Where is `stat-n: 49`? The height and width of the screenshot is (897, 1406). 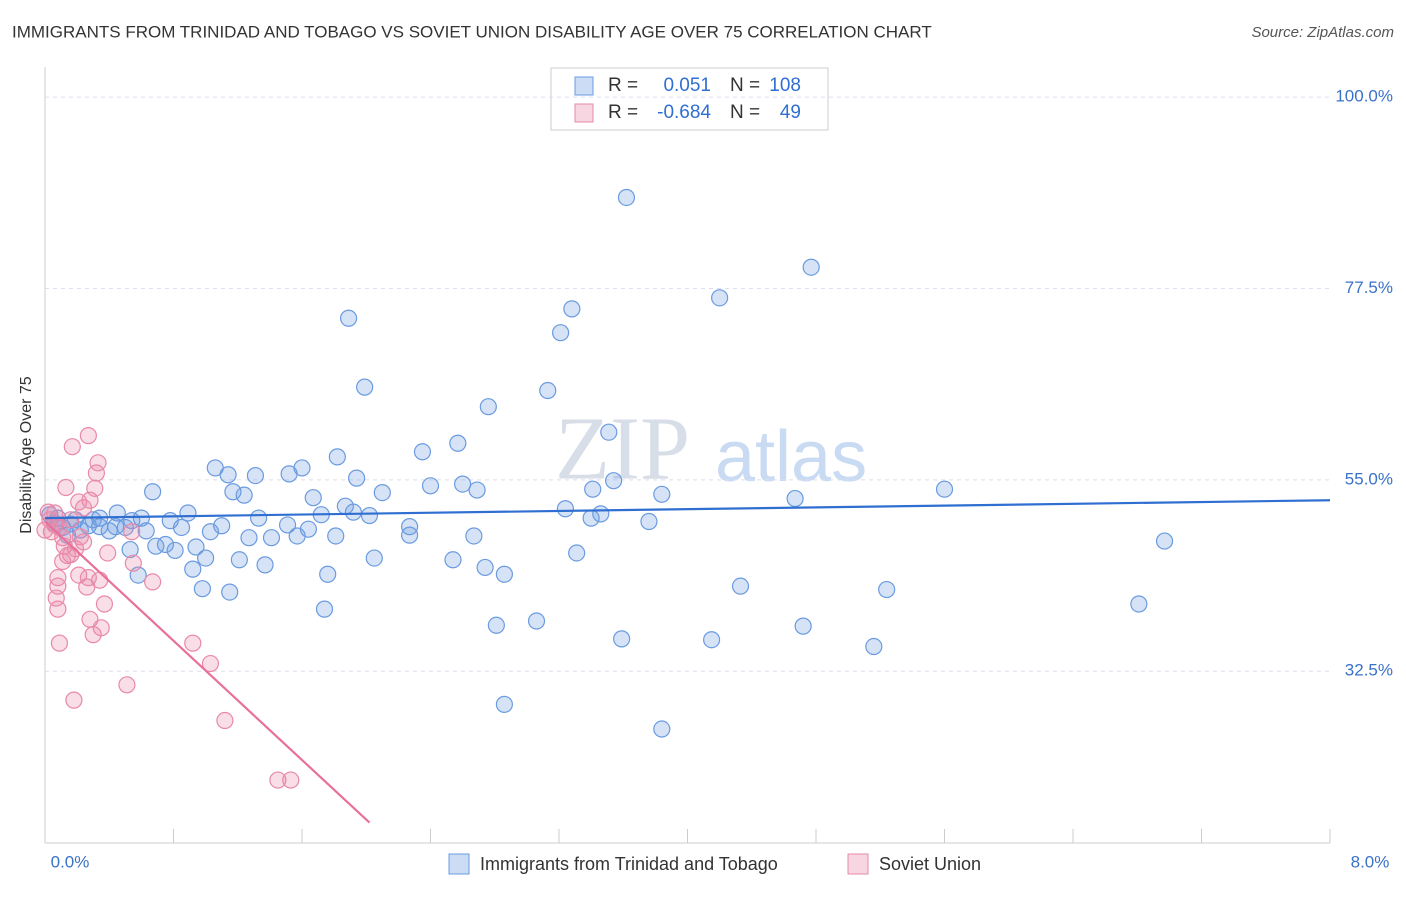
stat-n: 49 is located at coordinates (790, 112).